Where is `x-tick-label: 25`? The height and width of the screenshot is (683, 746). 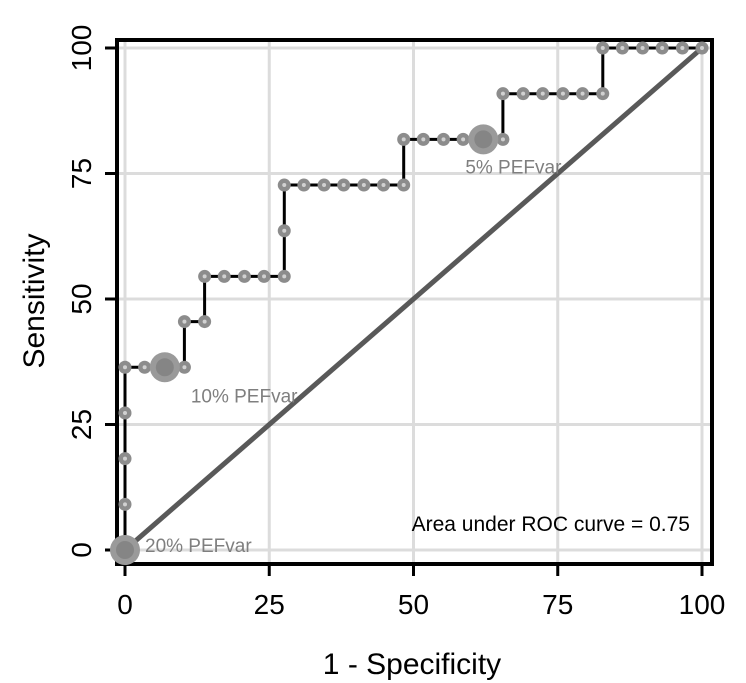 x-tick-label: 25 is located at coordinates (269, 604).